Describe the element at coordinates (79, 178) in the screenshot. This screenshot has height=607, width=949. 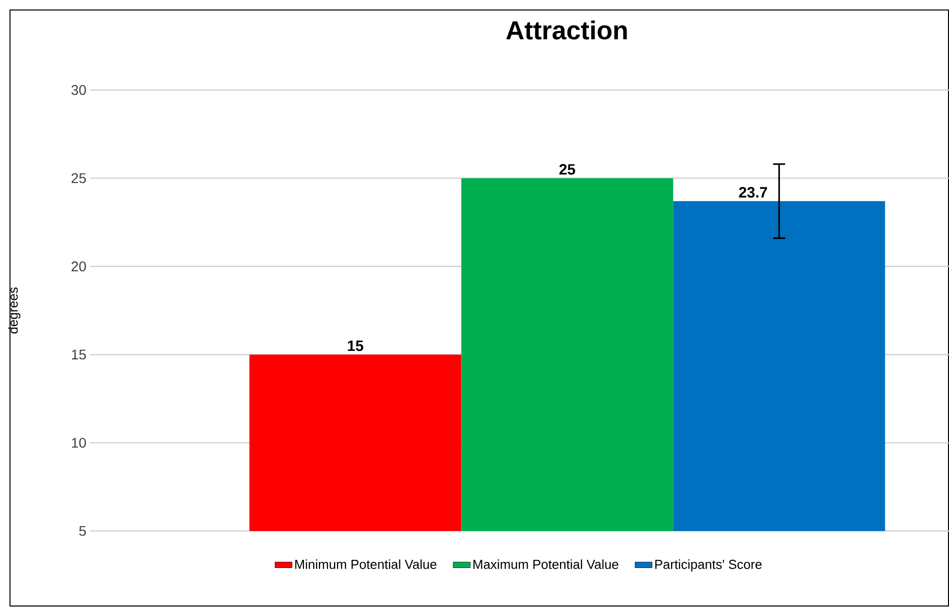
I see `y-tick-label: 25` at that location.